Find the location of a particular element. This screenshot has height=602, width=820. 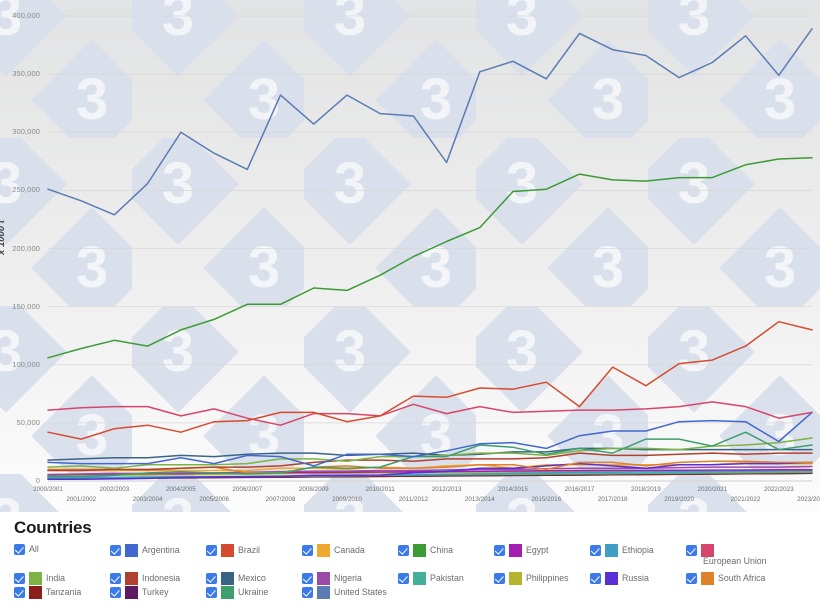

legend-item-nigeria: Nigeria is located at coordinates (332, 578).